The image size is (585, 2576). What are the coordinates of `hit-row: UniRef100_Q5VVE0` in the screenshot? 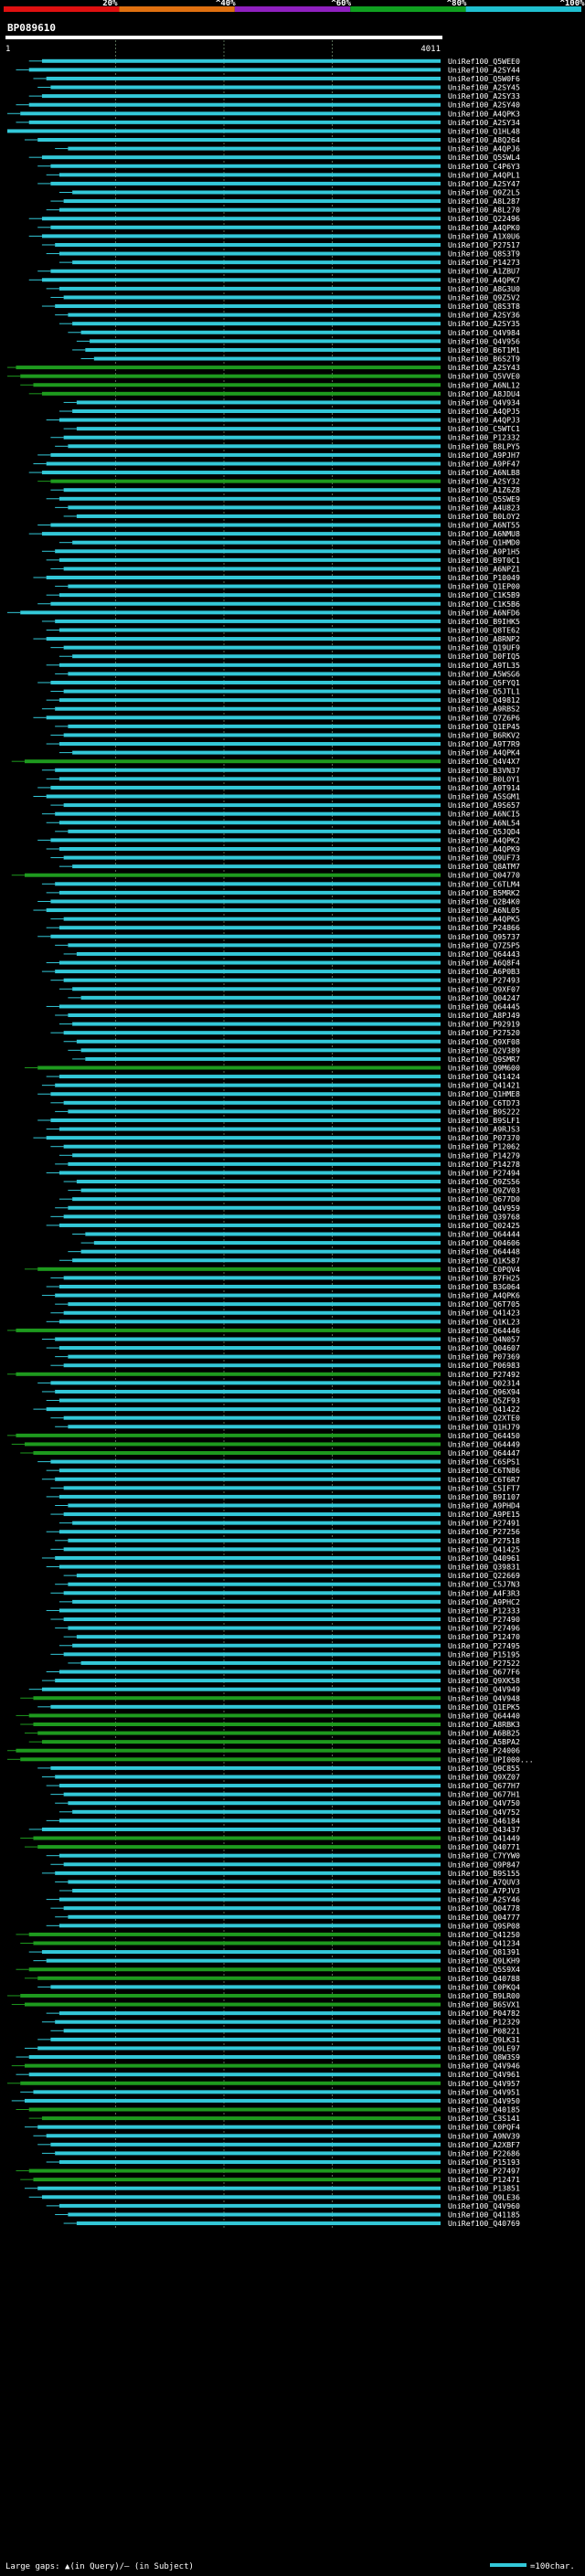 It's located at (264, 376).